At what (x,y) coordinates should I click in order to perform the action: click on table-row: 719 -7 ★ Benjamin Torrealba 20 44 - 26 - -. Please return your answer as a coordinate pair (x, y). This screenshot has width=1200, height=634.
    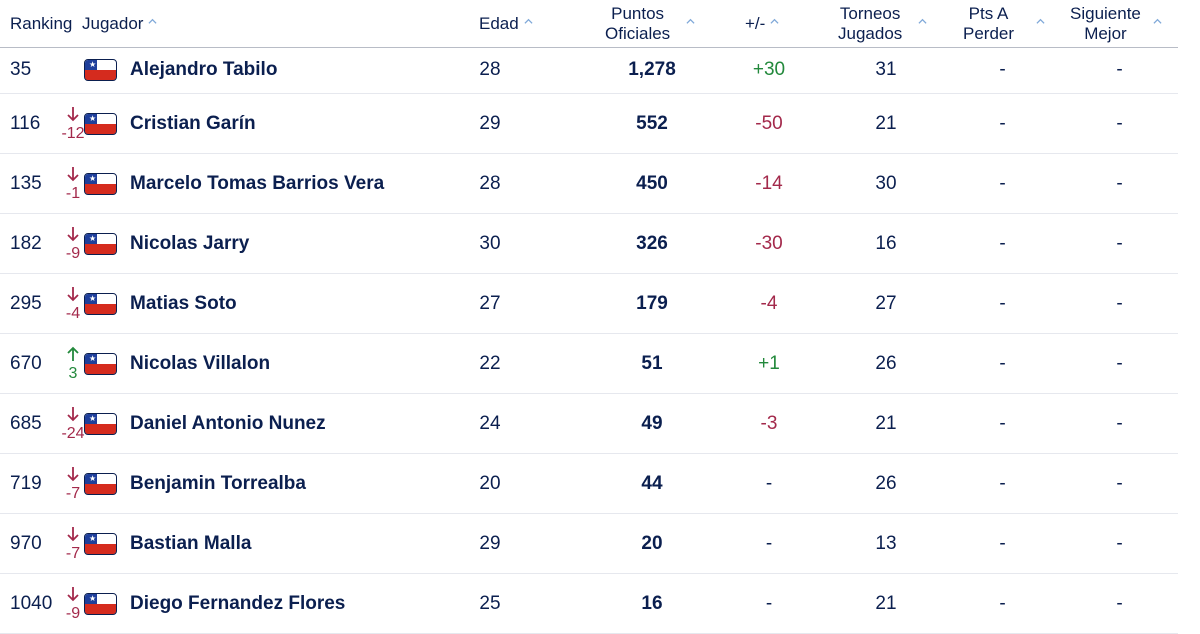
    Looking at the image, I should click on (589, 484).